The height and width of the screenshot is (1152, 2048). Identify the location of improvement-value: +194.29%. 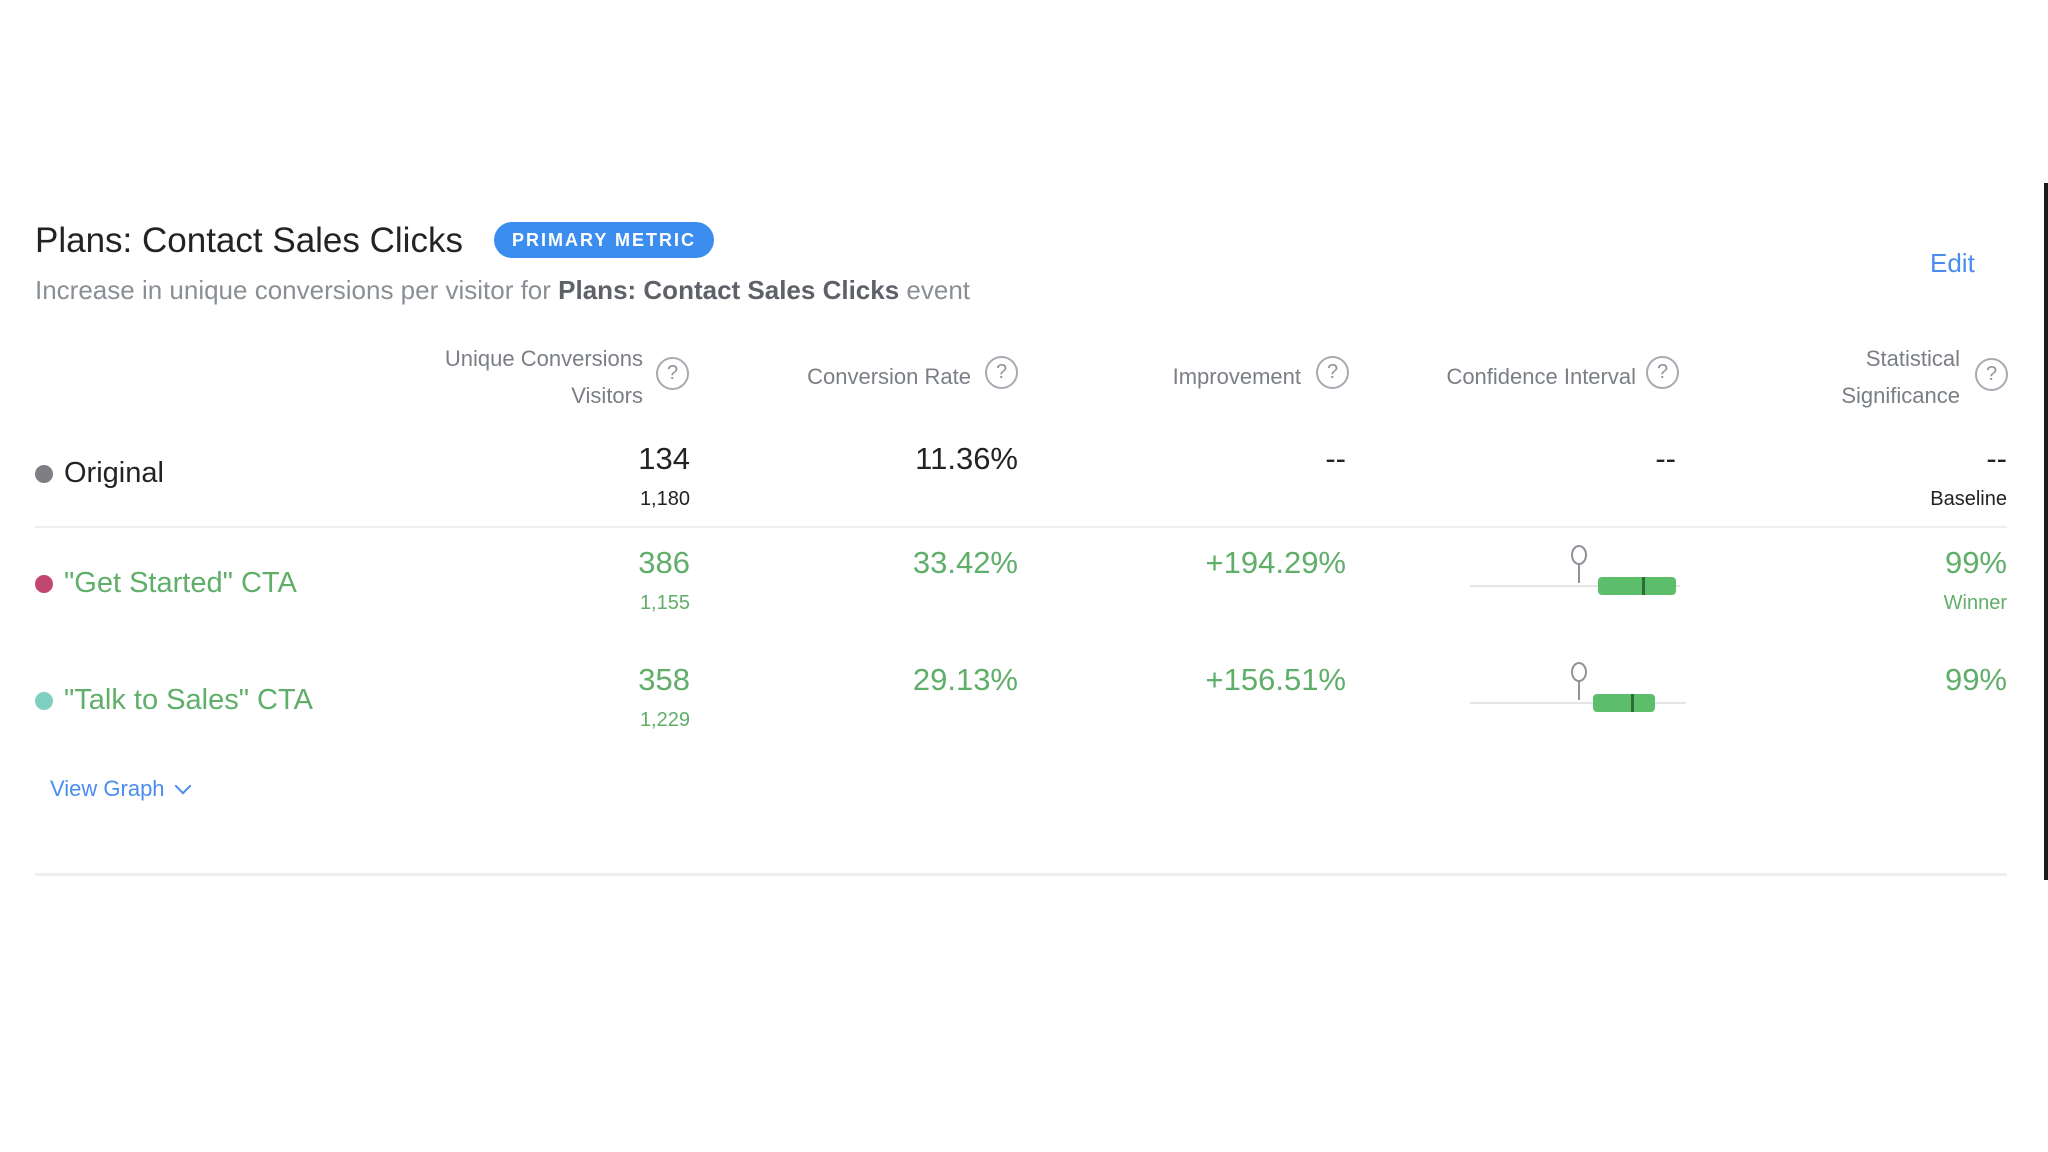
(1275, 562).